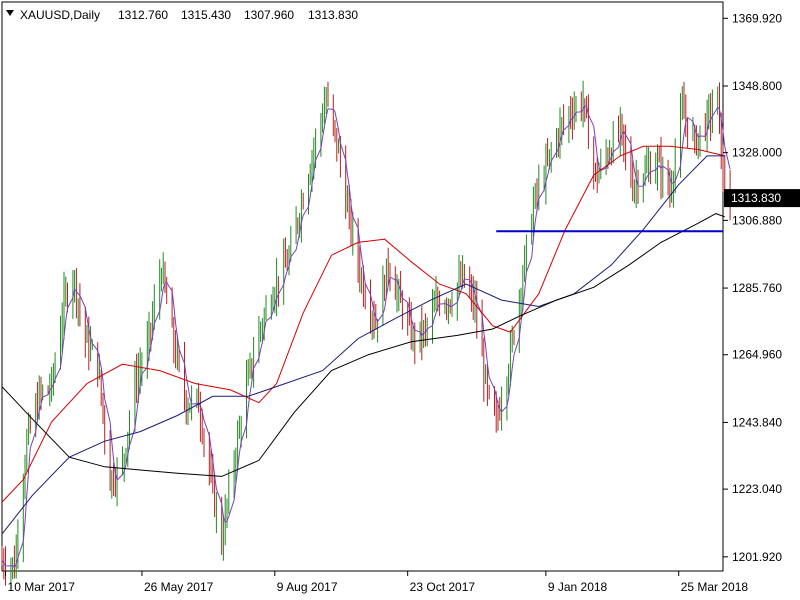 This screenshot has width=800, height=600. Describe the element at coordinates (757, 288) in the screenshot. I see `y-tick-label: 1285.760` at that location.